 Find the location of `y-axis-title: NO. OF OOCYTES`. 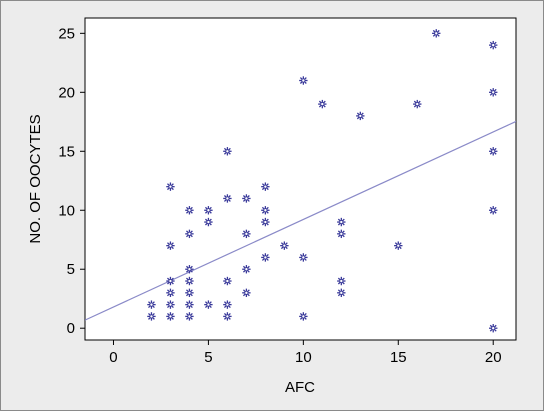

y-axis-title: NO. OF OOCYTES is located at coordinates (35, 178).